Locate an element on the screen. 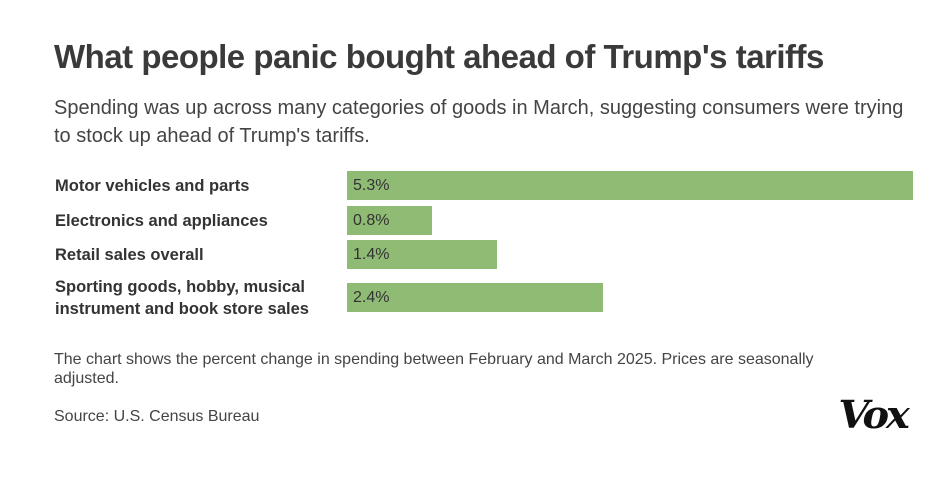 The image size is (936, 495). vox-logo: Vox is located at coordinates (873, 414).